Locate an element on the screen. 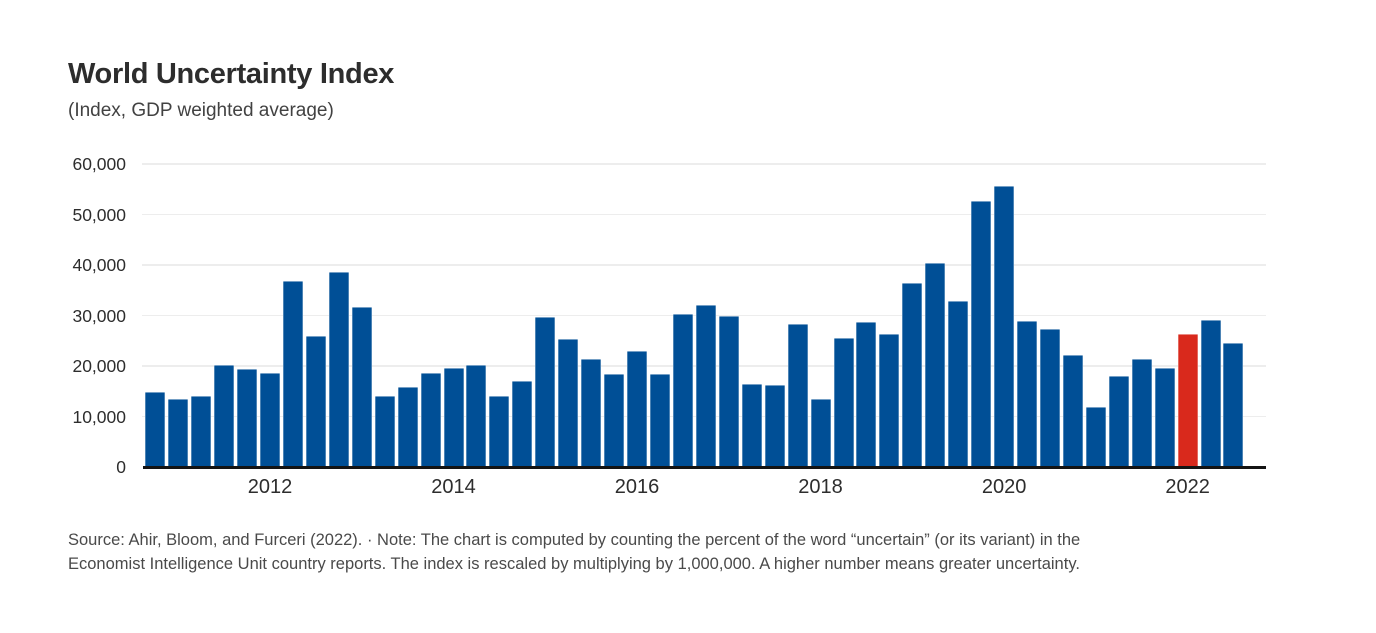 Image resolution: width=1376 pixels, height=633 pixels. chart-subtitle: (Index, GDP weighted average) is located at coordinates (201, 110).